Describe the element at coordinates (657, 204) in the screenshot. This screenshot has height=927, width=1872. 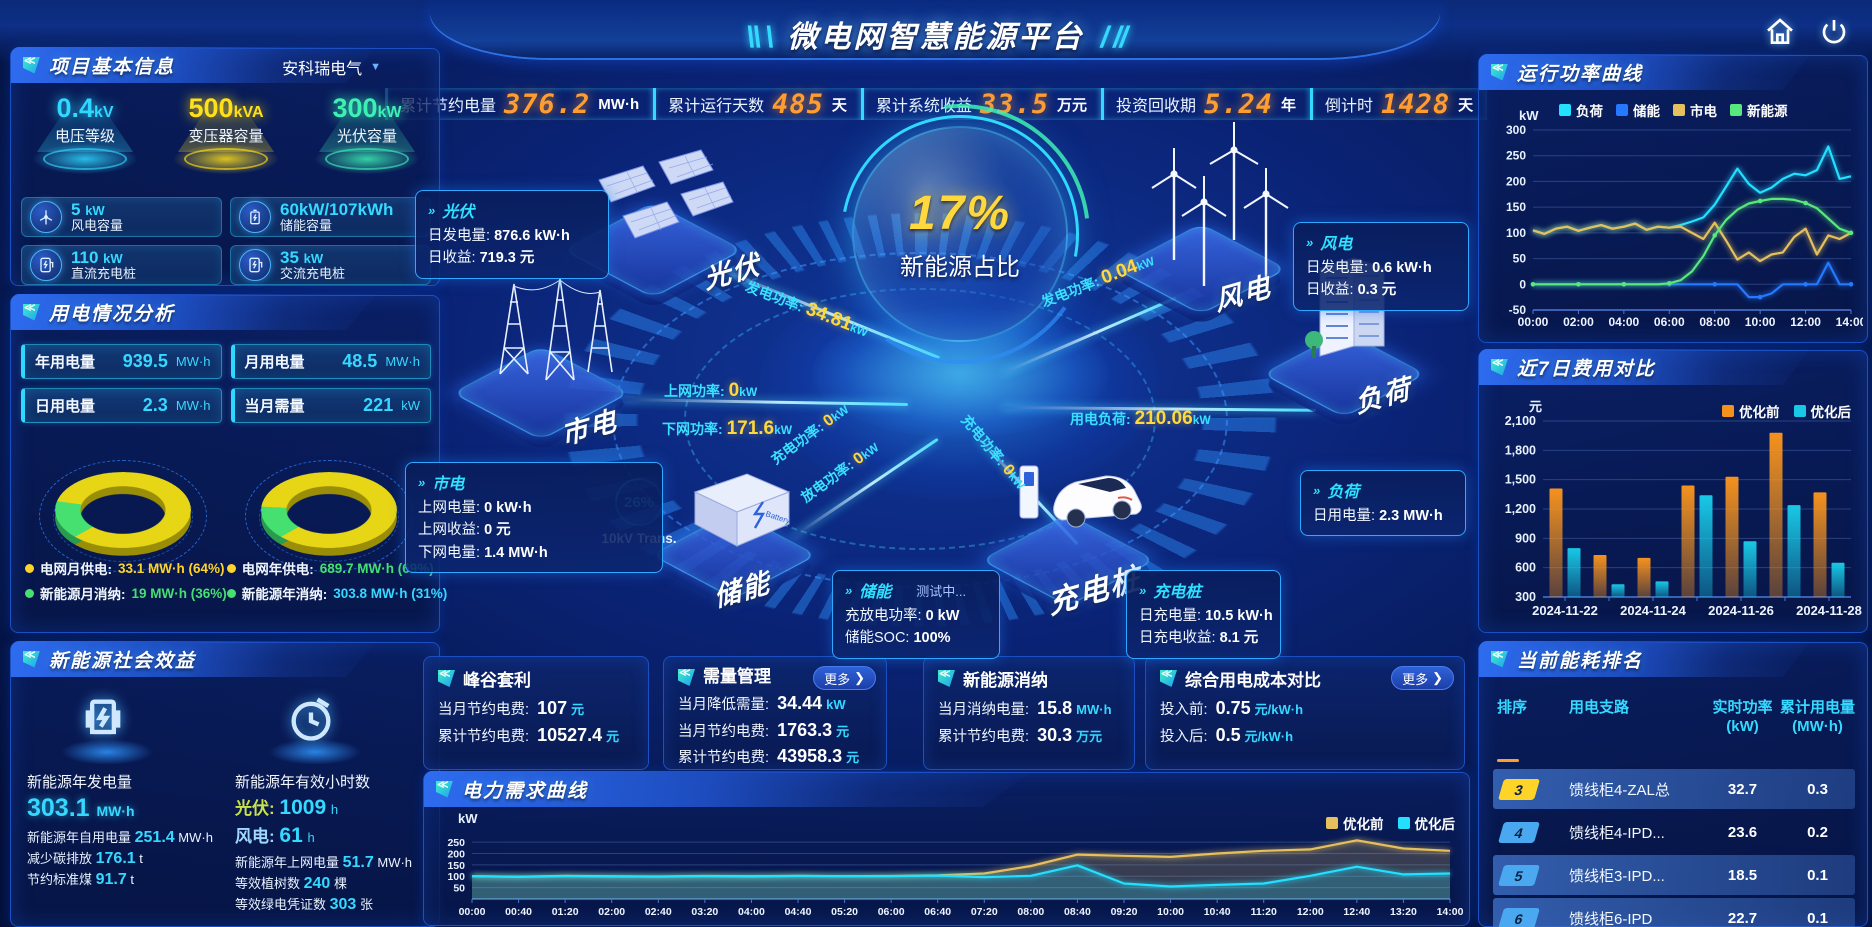
I see `solar-panels-illustration` at that location.